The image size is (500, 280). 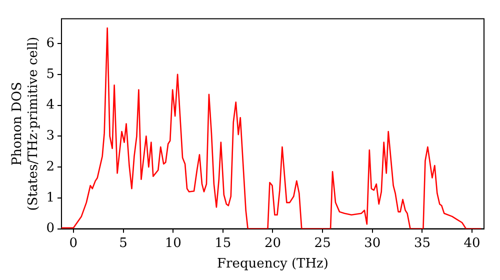 What do you see at coordinates (50, 228) in the screenshot?
I see `y-tick-label: 0` at bounding box center [50, 228].